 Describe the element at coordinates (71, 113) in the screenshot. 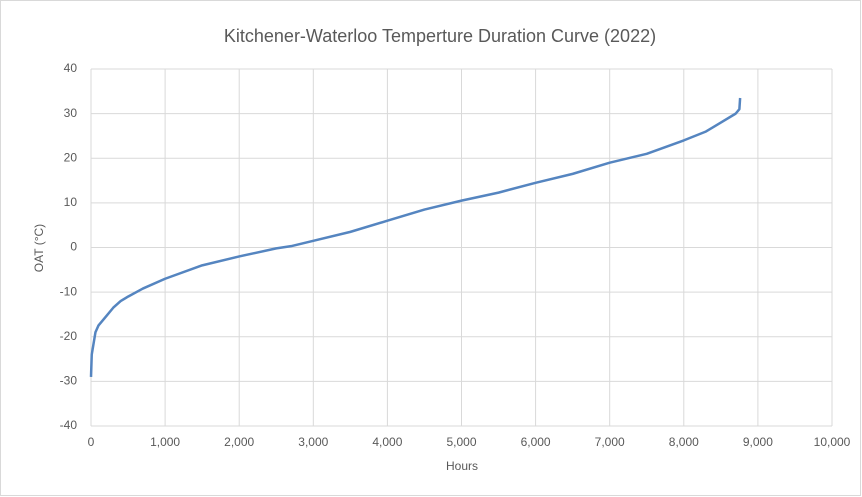

I see `y-tick-label: 30` at that location.